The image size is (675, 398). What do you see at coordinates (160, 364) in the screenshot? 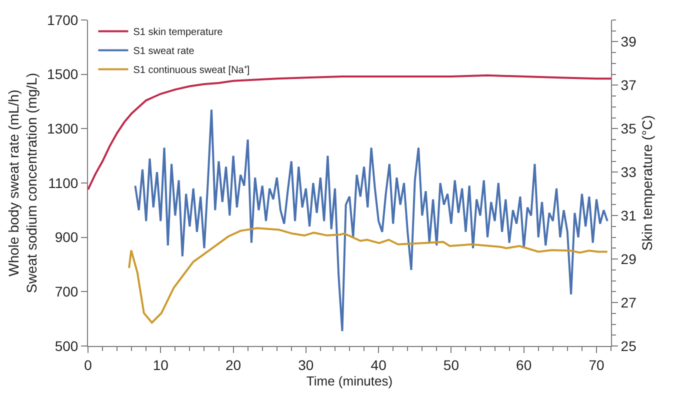
I see `x-tick-label: 10` at bounding box center [160, 364].